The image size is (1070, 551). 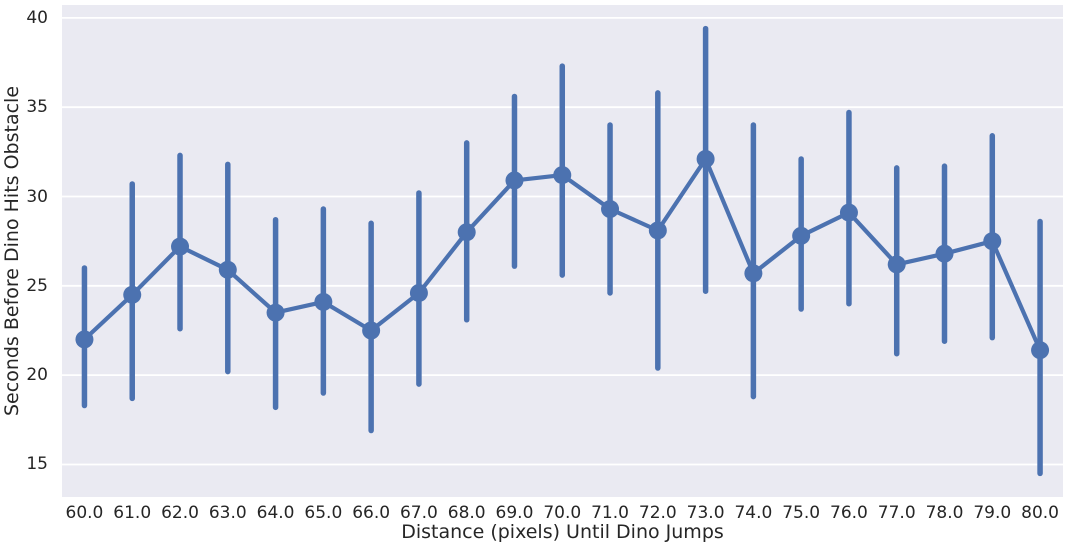 I want to click on x-tick-label: 78.0, so click(x=944, y=513).